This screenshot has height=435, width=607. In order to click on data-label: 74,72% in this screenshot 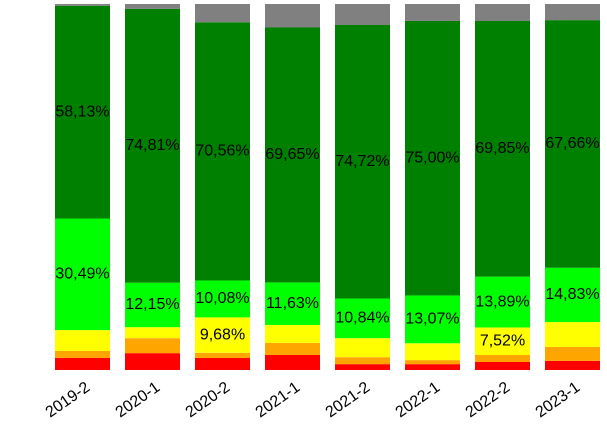, I will do `click(362, 161)`.